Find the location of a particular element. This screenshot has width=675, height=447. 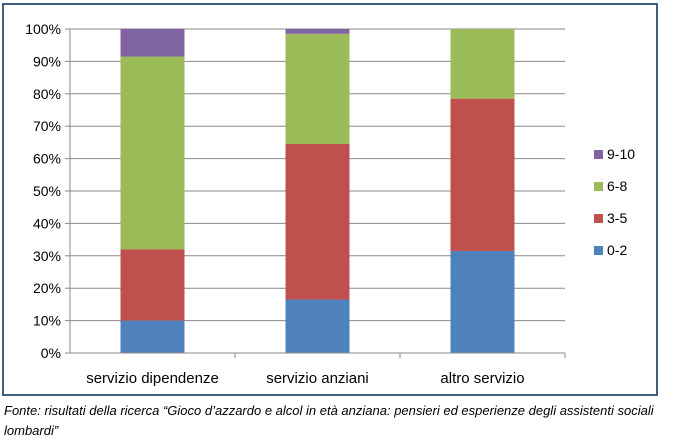

legend-label: 3-5 is located at coordinates (617, 218).